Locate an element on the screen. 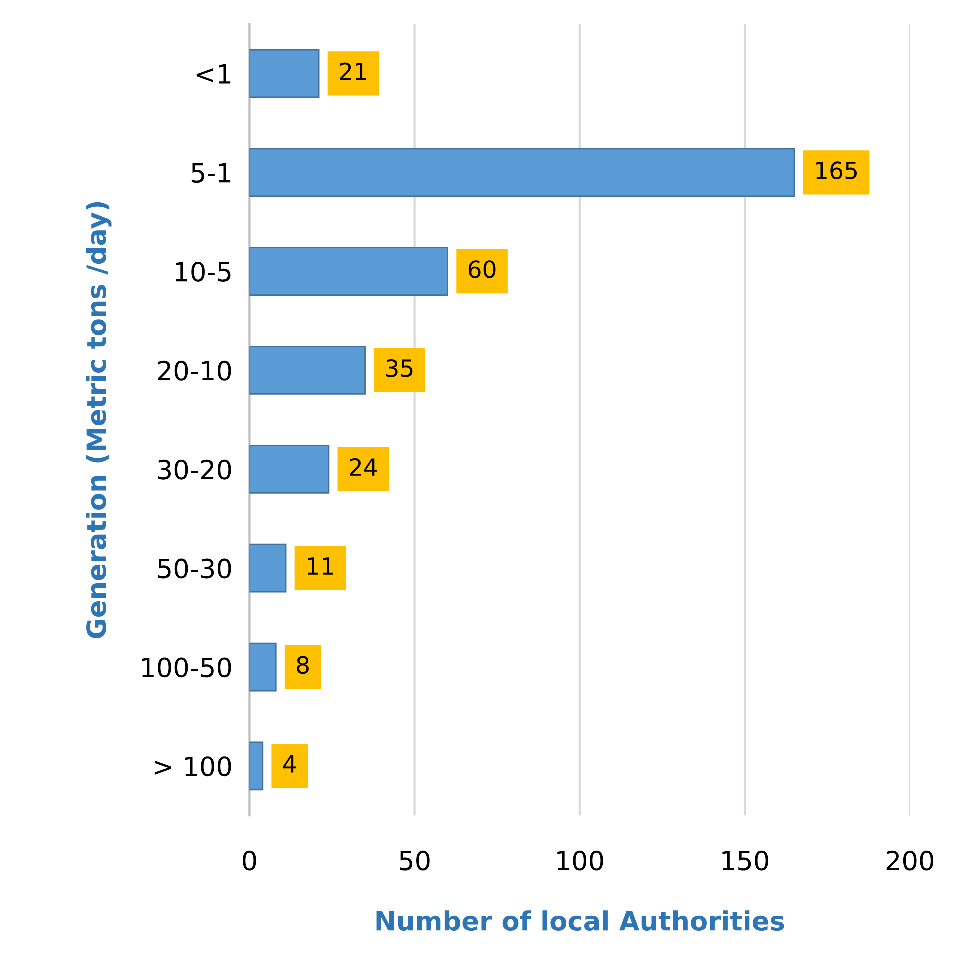 The height and width of the screenshot is (971, 953). data-label: 35 is located at coordinates (399, 368).